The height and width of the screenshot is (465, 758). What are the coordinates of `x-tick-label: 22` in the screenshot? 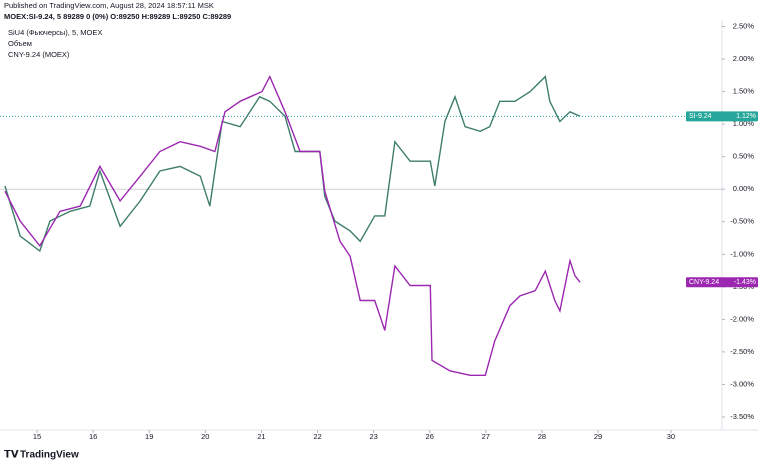 It's located at (317, 436).